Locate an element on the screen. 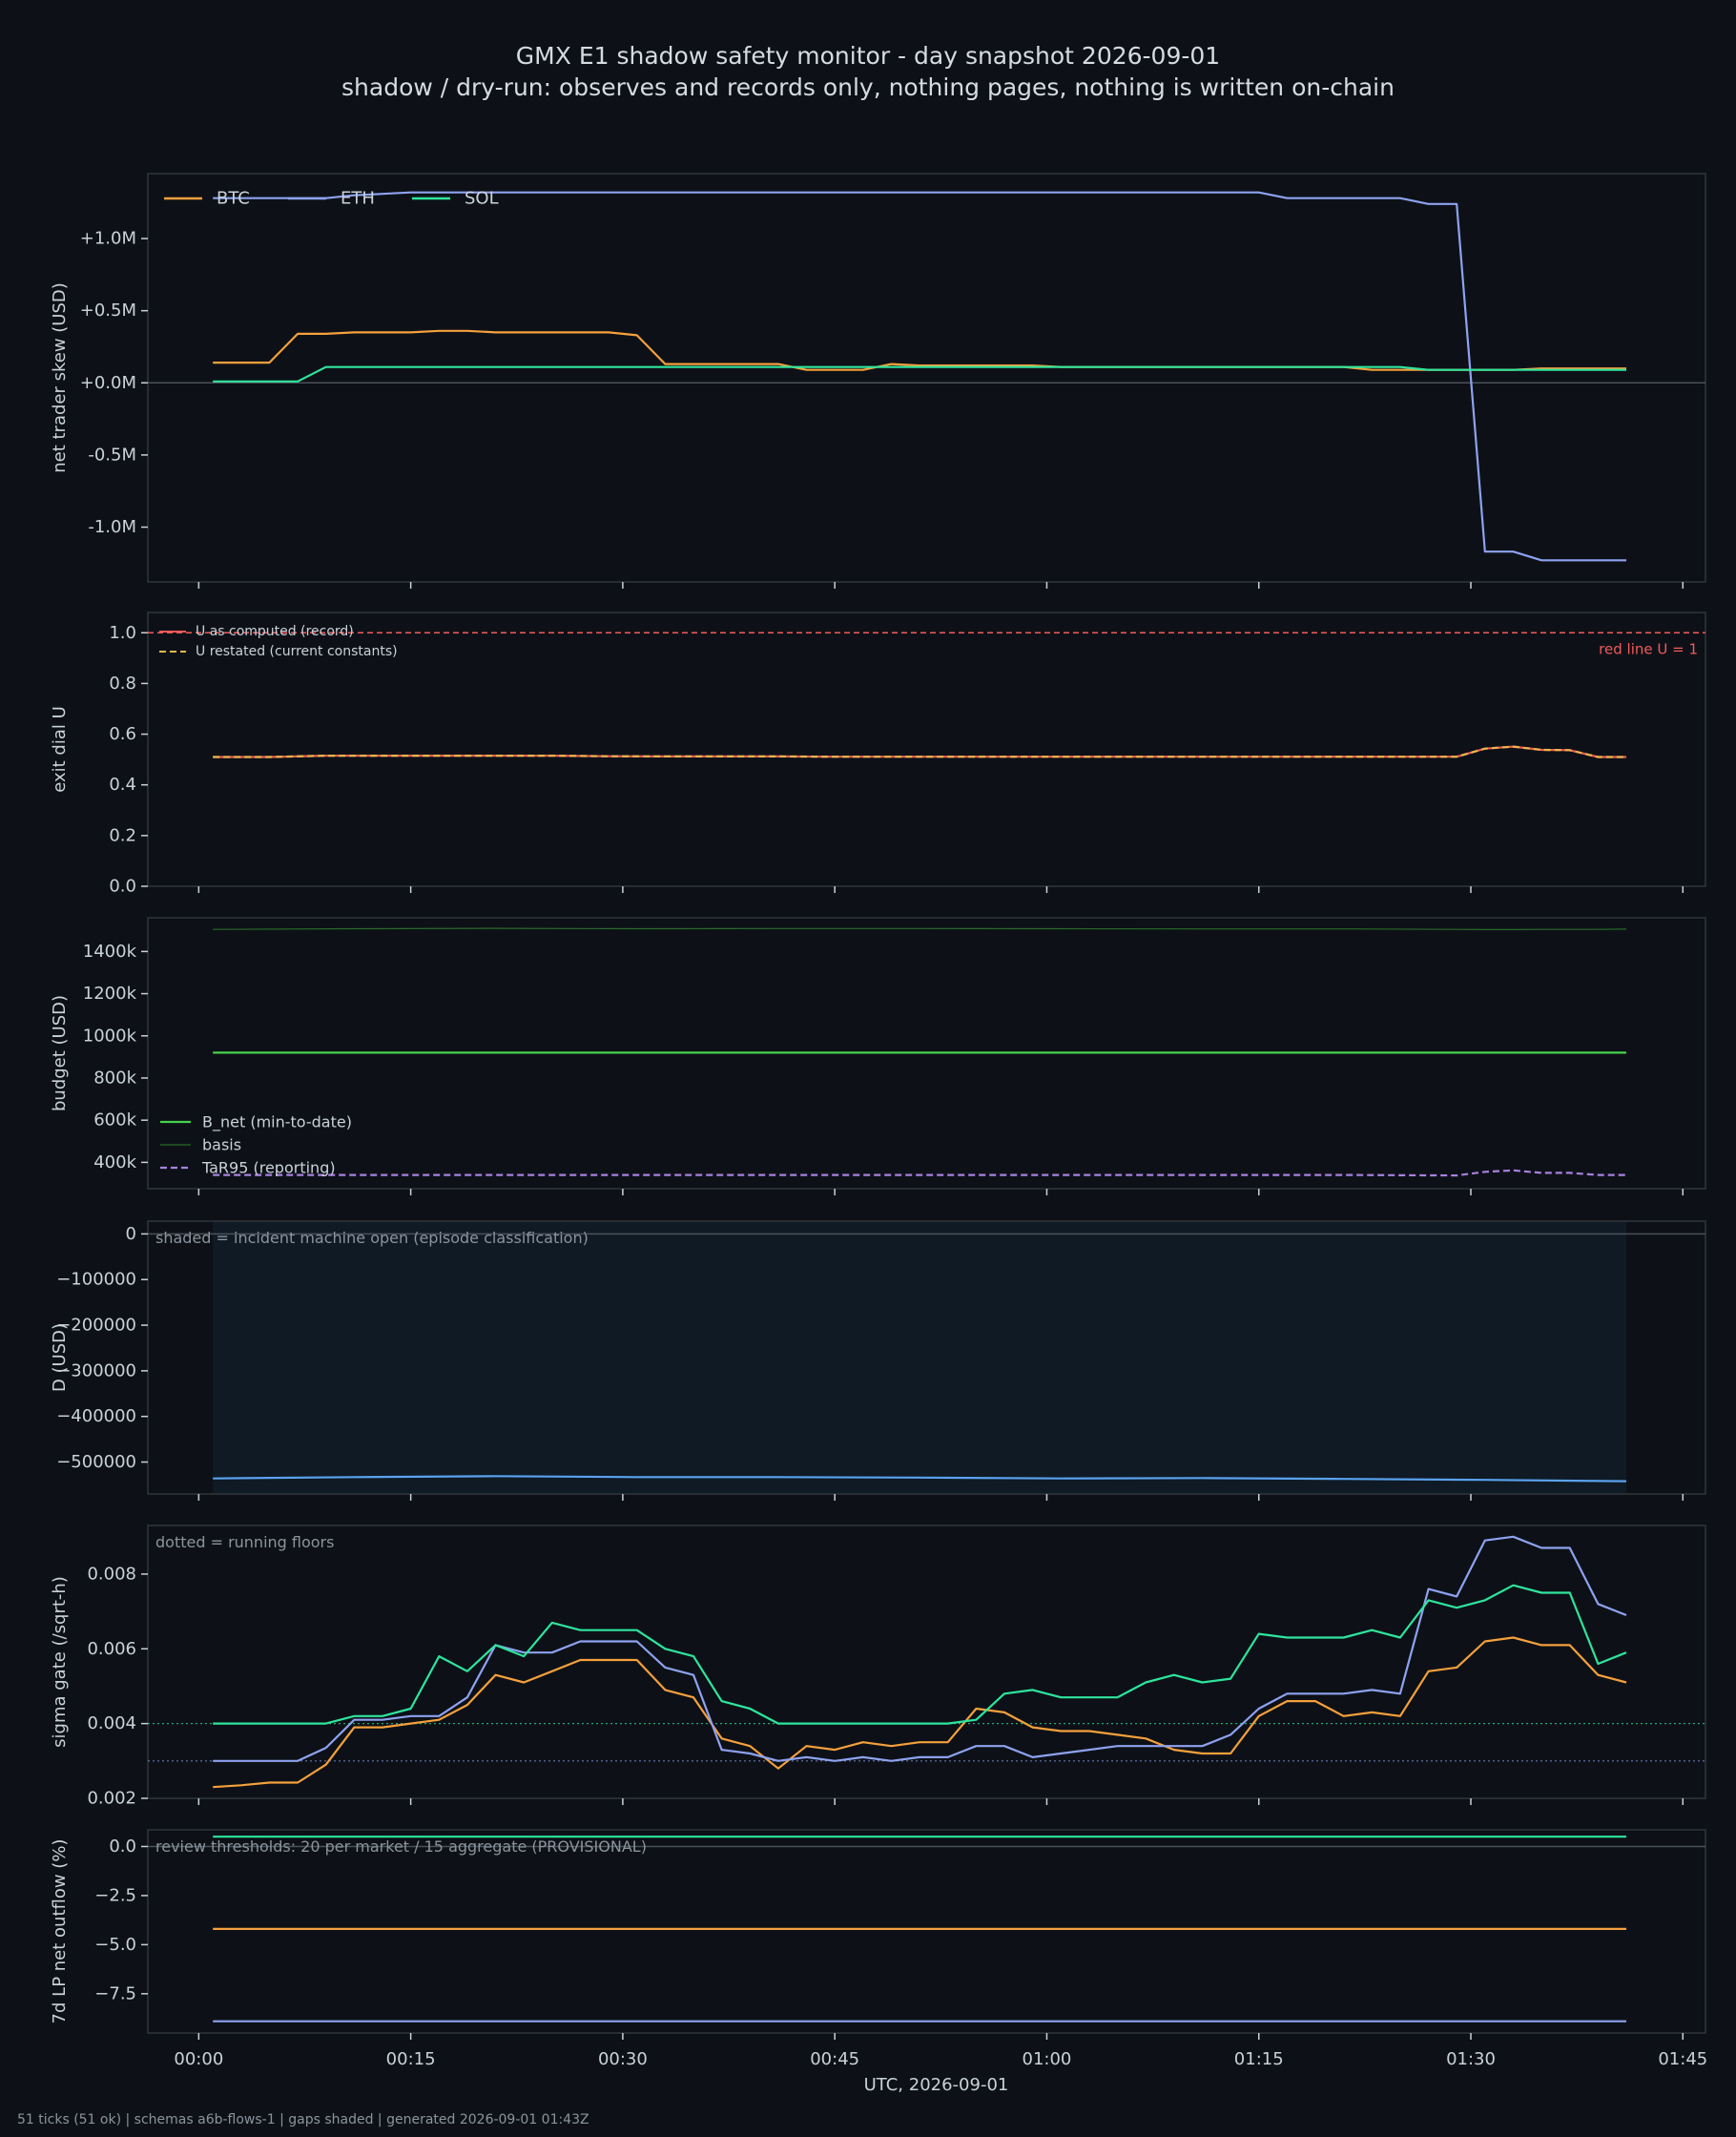  y-tick-label: +0.5M is located at coordinates (108, 311).